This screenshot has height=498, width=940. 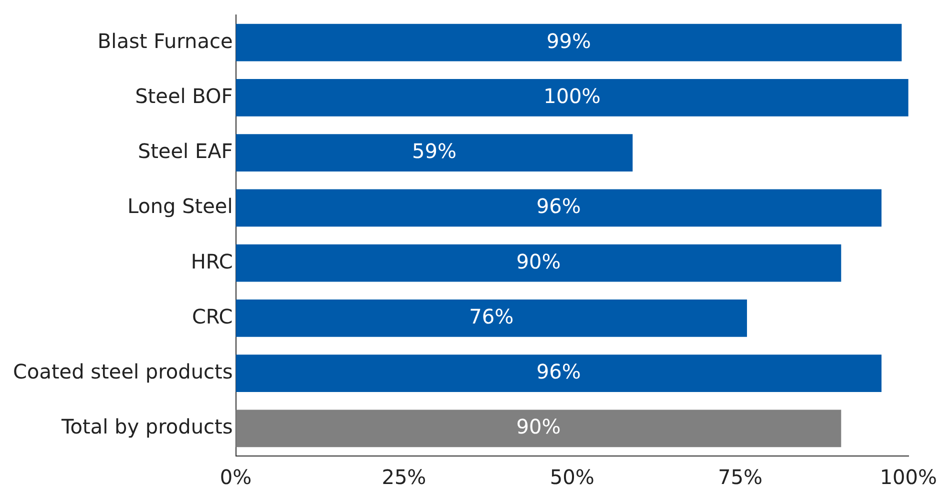 What do you see at coordinates (572, 477) in the screenshot?
I see `x-tick-label: 50%` at bounding box center [572, 477].